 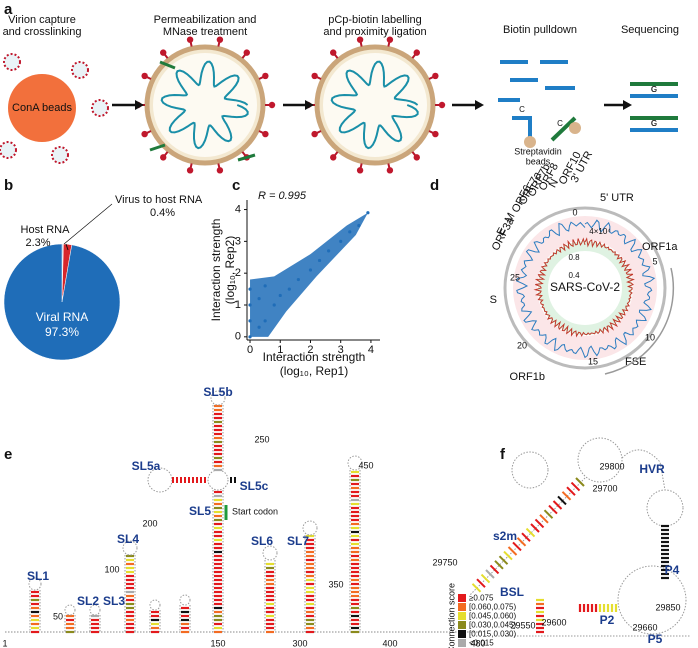 I want to click on small-virion, so click(x=8, y=150).